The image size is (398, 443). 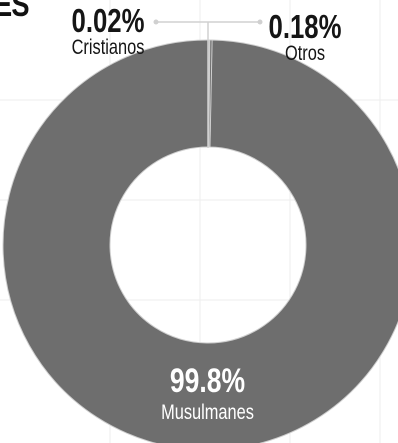 I want to click on label-musulmanes-name: Musulmanes, so click(x=207, y=412).